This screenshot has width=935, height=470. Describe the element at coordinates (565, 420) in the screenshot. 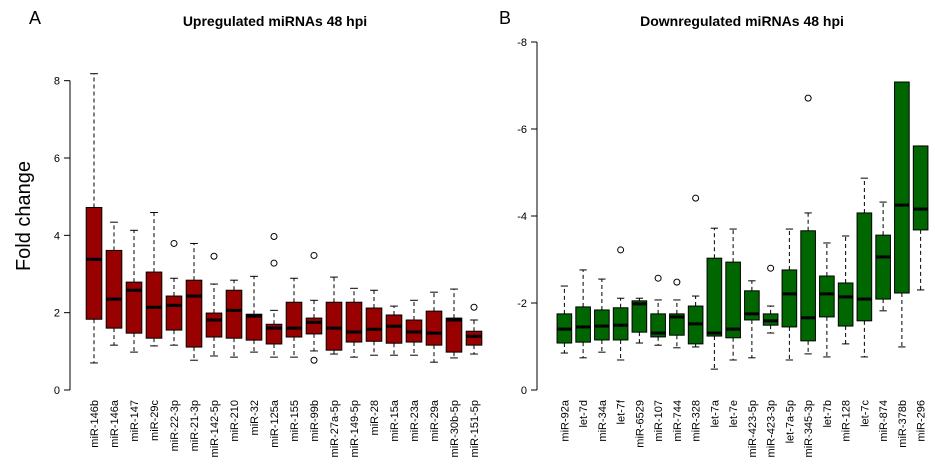

I see `x-tick-label: miR-92a` at that location.